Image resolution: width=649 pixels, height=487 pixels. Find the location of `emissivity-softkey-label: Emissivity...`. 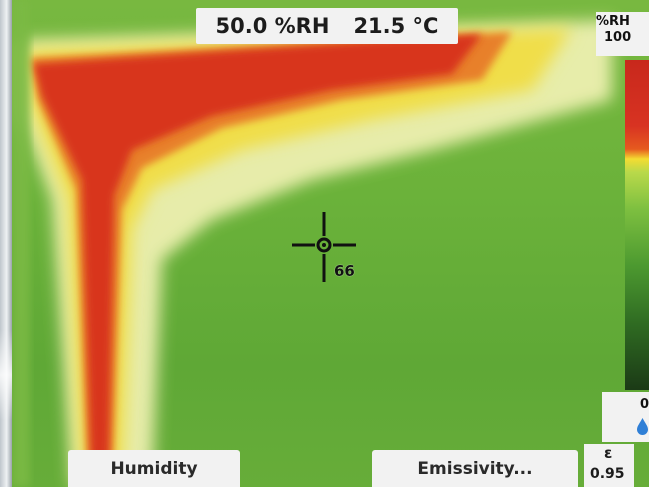

emissivity-softkey-label: Emissivity... is located at coordinates (475, 468).